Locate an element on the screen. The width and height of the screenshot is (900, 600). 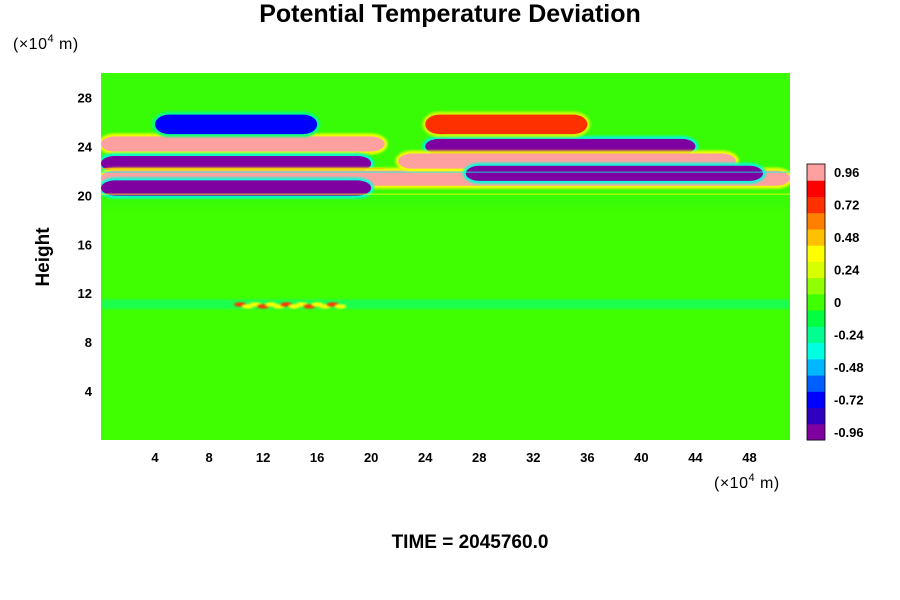
colorbar-label: 0.72 is located at coordinates (846, 205).